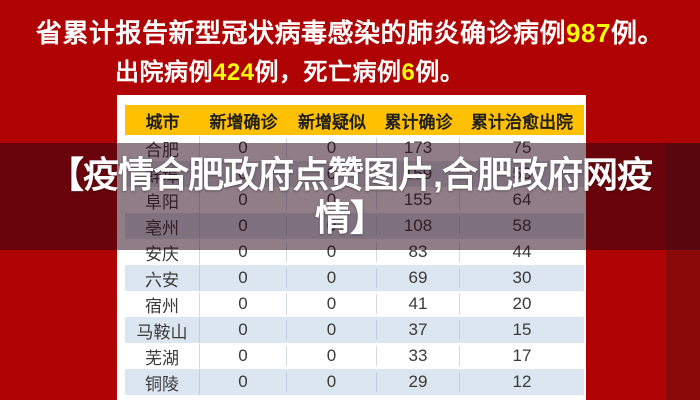 The width and height of the screenshot is (700, 400). Describe the element at coordinates (418, 330) in the screenshot. I see `value-cell: 37` at that location.